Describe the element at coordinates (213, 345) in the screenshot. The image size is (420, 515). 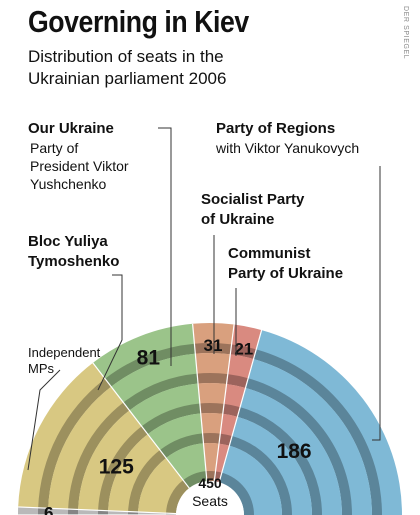
I see `value-label-socialist-party-of-ukraine: 31` at that location.